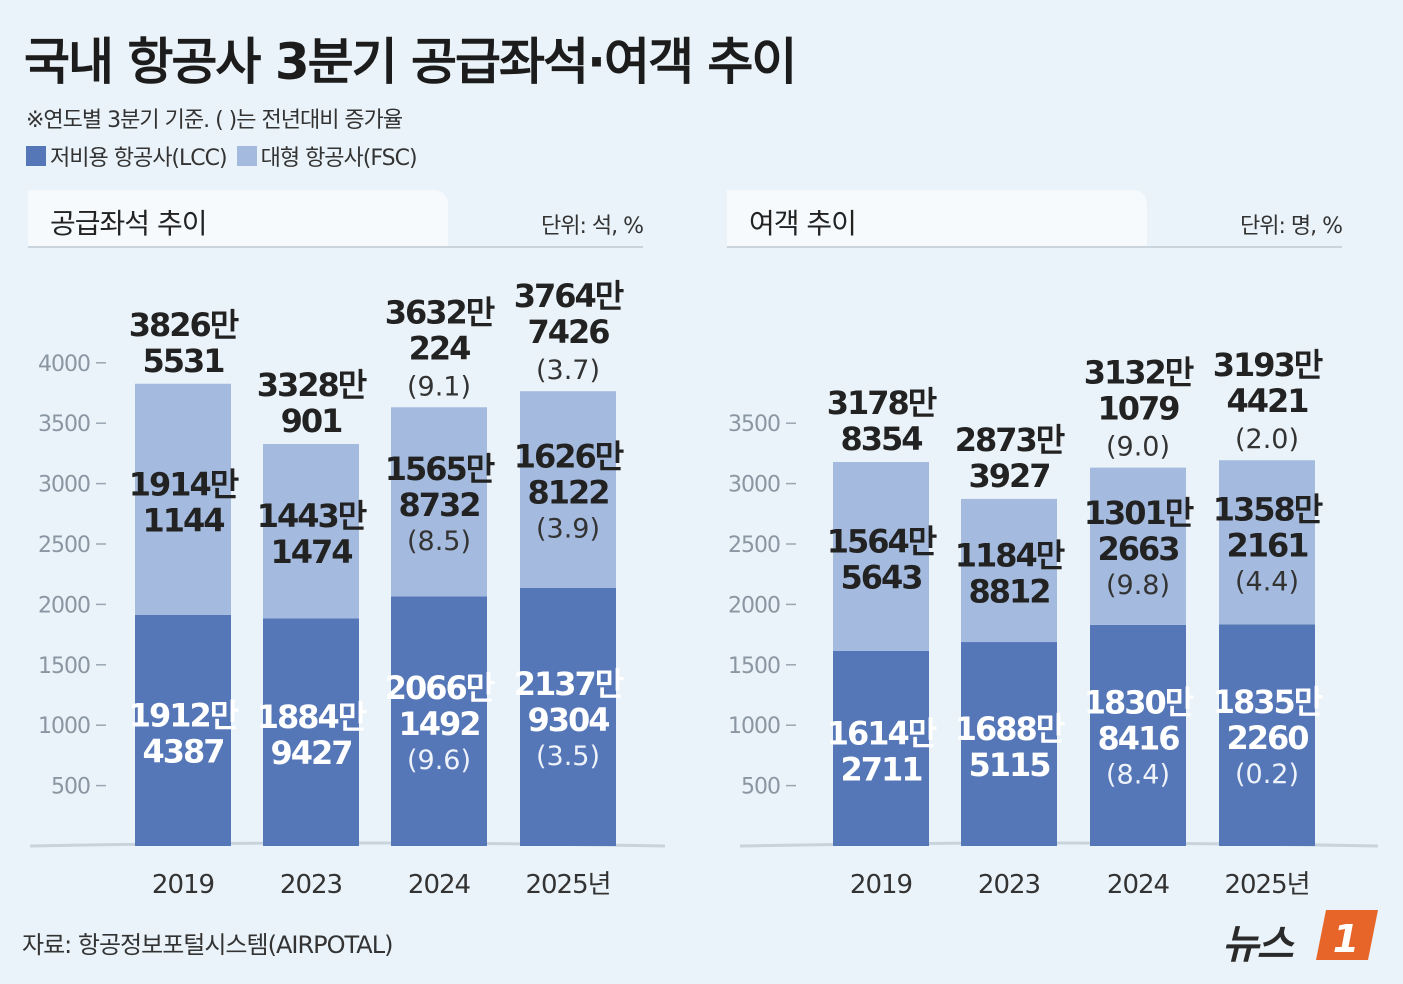 This screenshot has width=1403, height=984. Describe the element at coordinates (1302, 937) in the screenshot. I see `news1-logo: 뉴스 1` at that location.